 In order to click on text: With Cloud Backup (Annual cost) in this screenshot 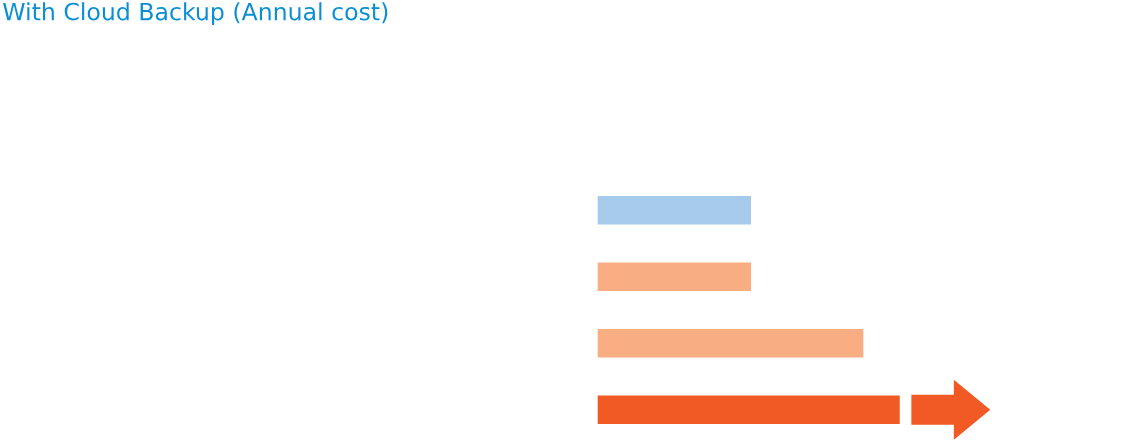, I will do `click(195, 14)`.